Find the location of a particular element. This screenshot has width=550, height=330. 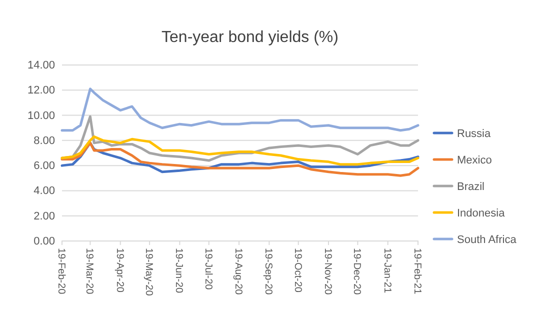

x-tick-label: 19-Jul-20 is located at coordinates (208, 269).